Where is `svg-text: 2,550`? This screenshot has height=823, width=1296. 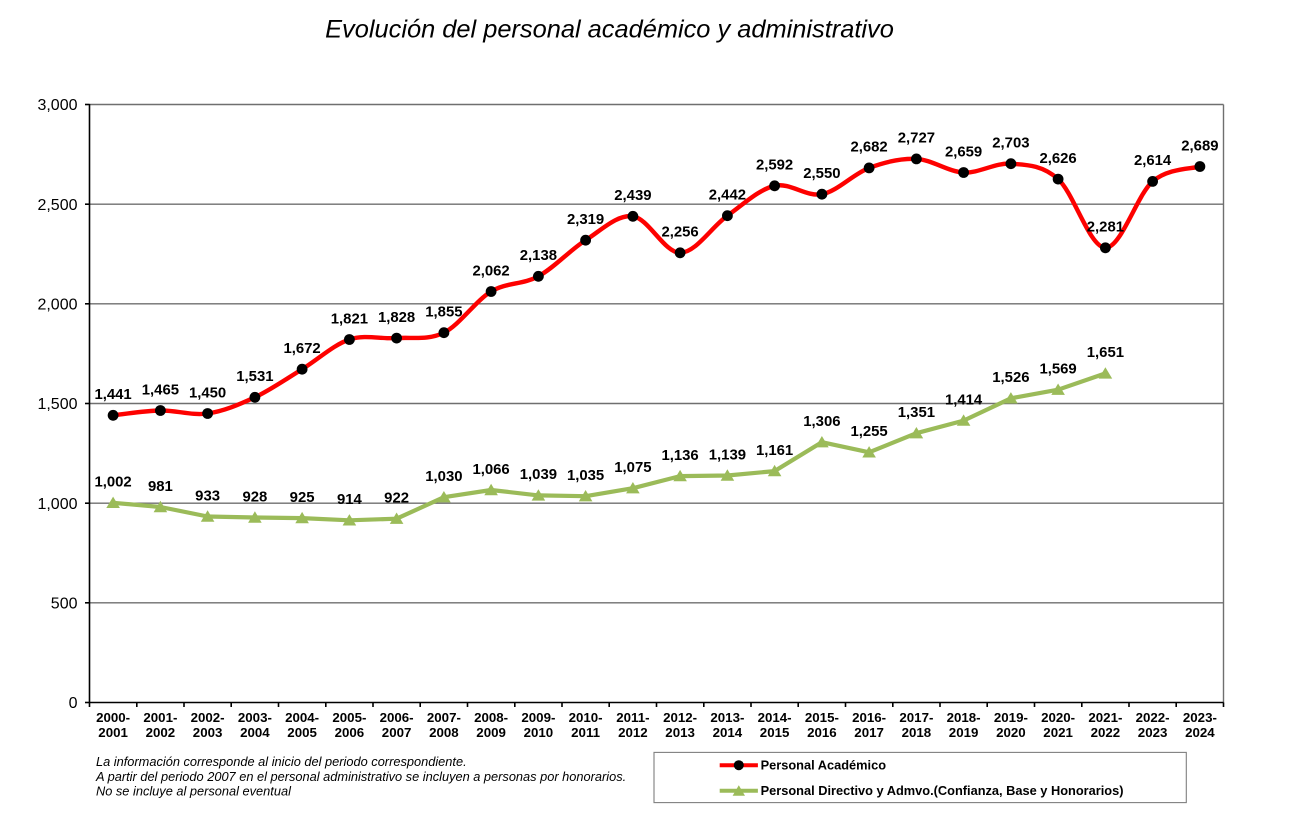
svg-text: 2,550 is located at coordinates (821, 174).